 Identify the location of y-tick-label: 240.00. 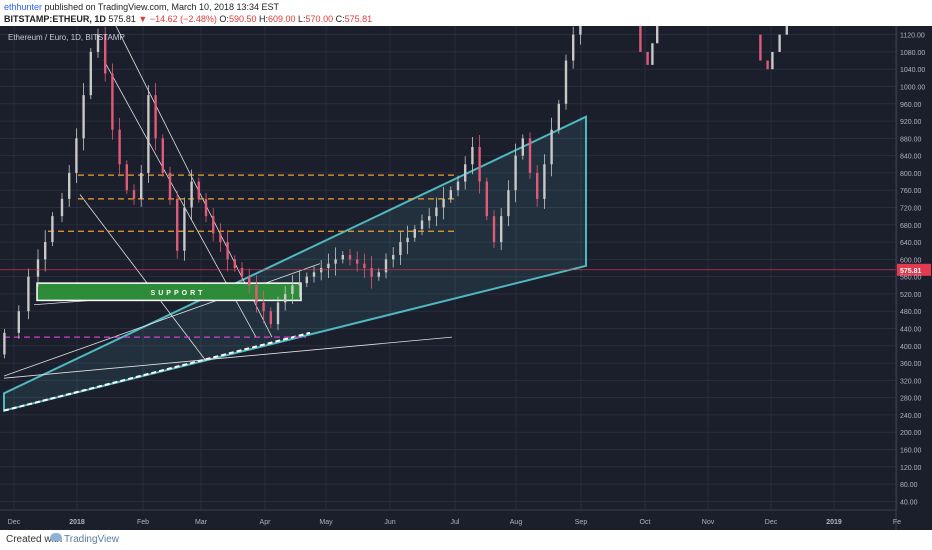
(911, 416).